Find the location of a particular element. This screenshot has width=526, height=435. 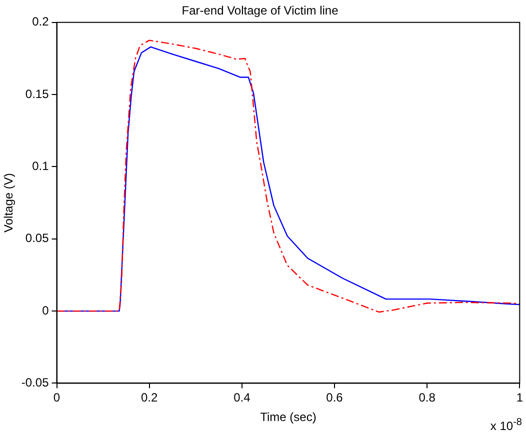

x-tick-label: 0.2 is located at coordinates (149, 397).